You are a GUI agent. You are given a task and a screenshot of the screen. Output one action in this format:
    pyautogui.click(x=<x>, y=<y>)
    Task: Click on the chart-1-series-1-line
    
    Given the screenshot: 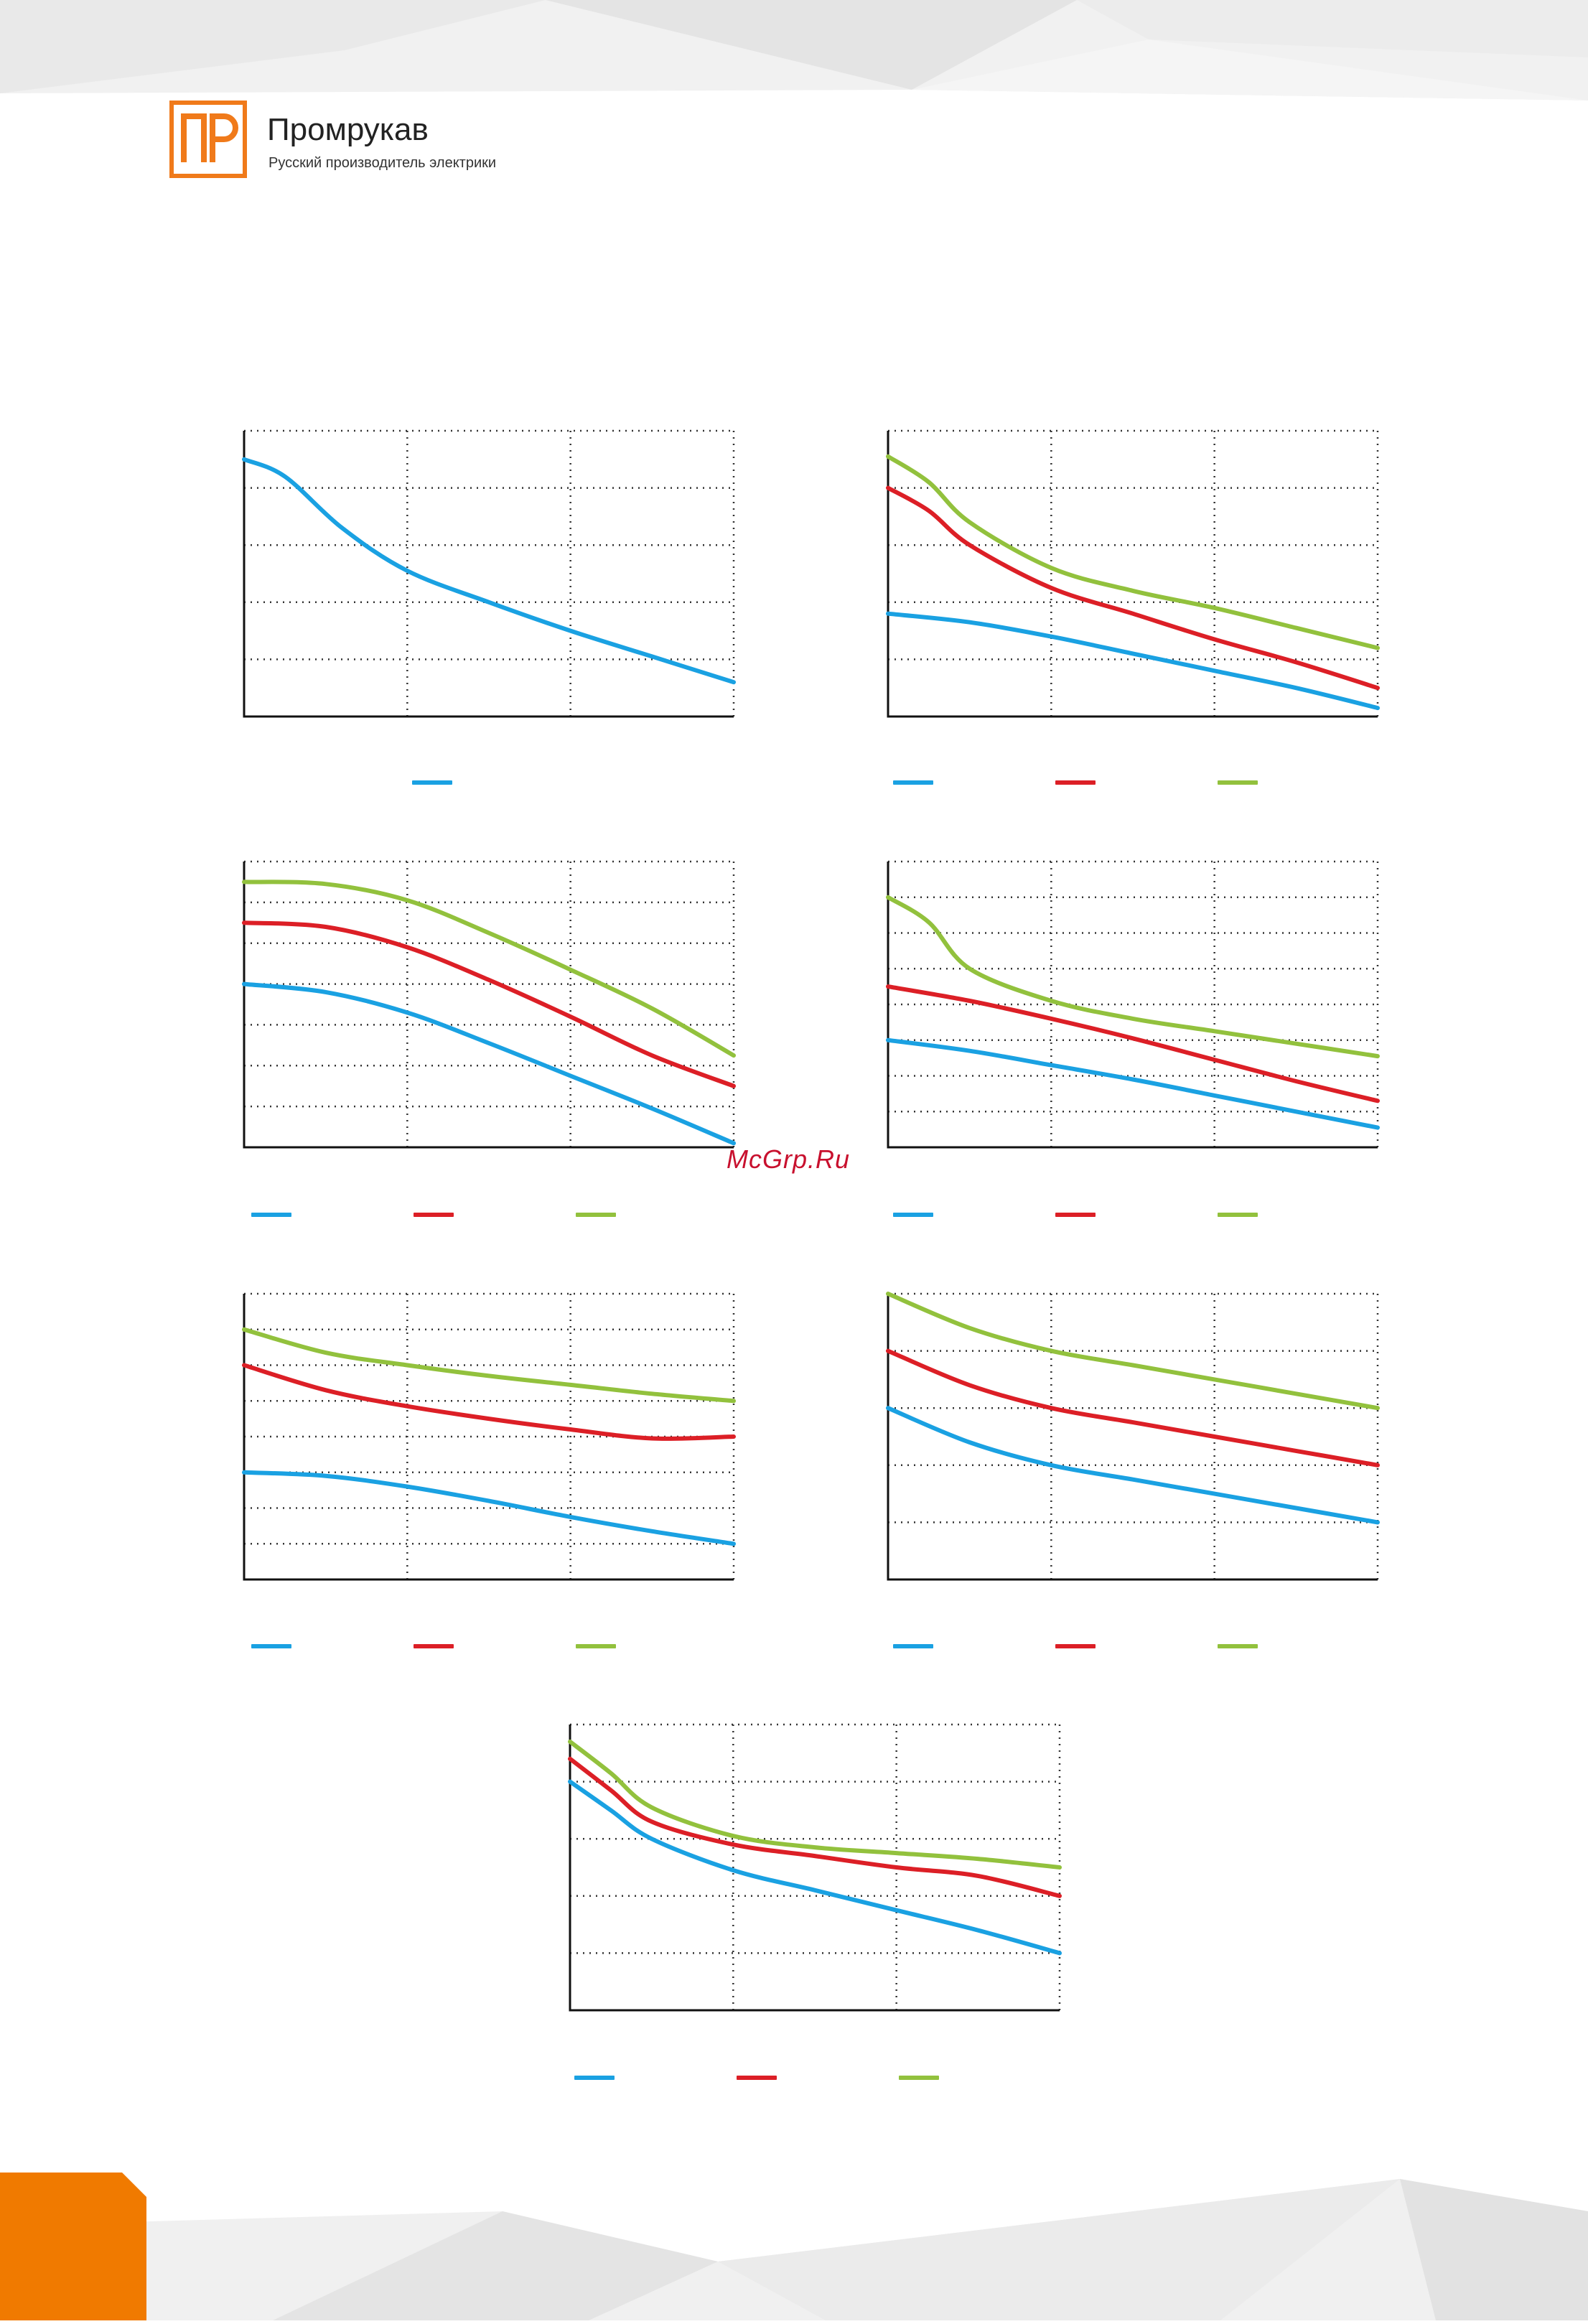 What is the action you would take?
    pyautogui.click(x=489, y=571)
    